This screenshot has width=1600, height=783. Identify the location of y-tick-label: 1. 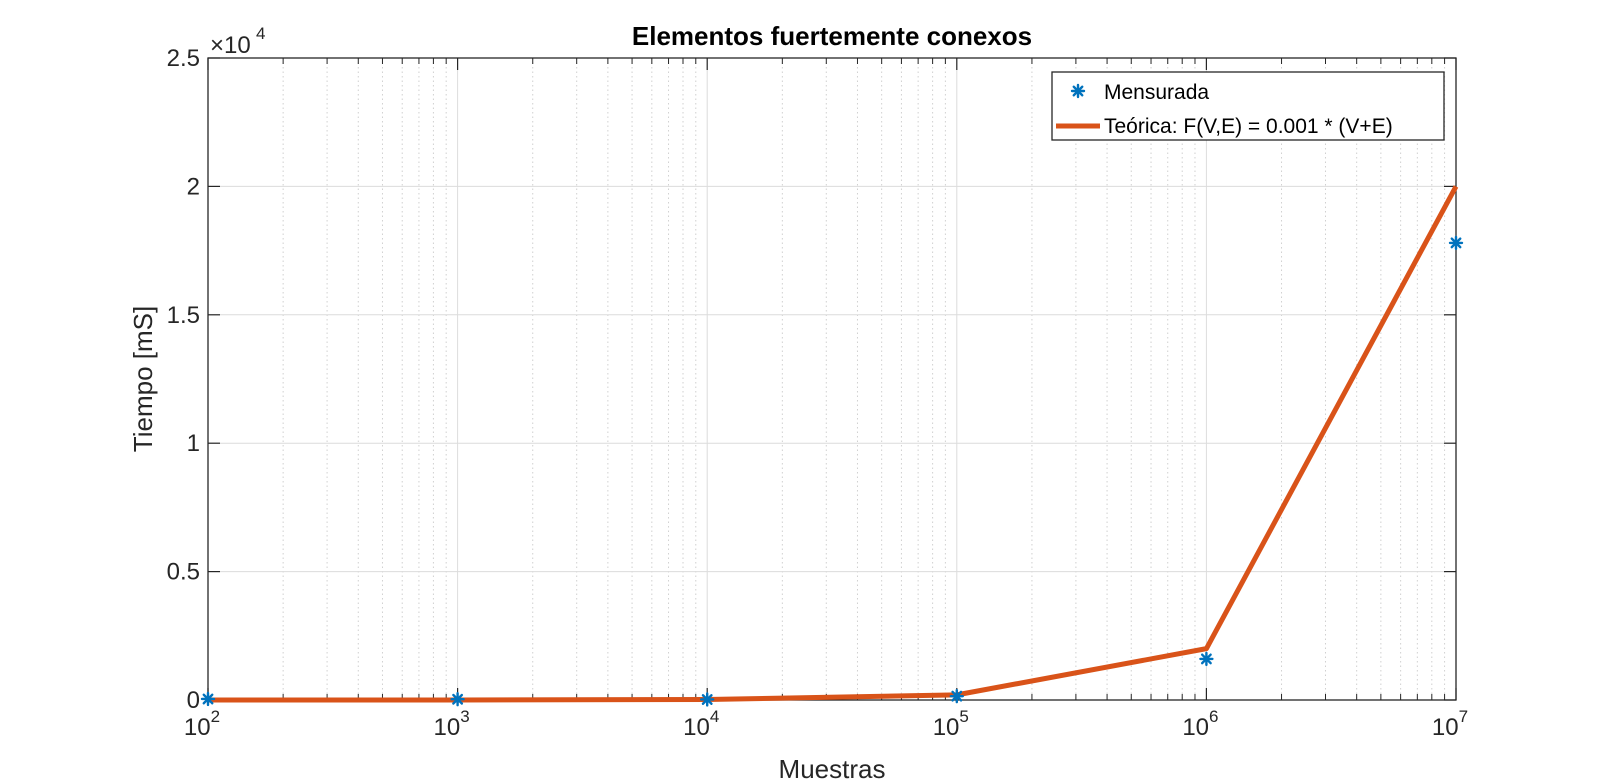
(193, 443).